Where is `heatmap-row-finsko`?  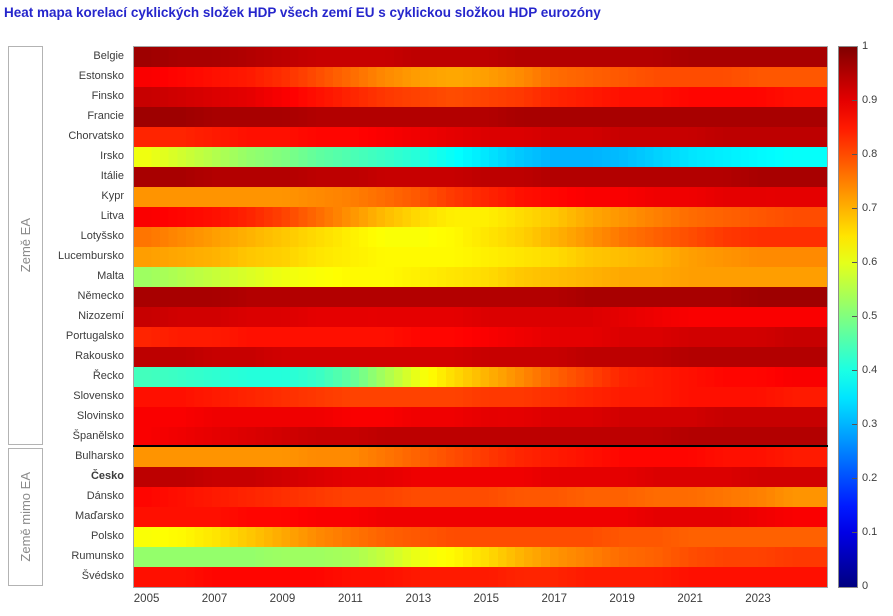
heatmap-row-finsko is located at coordinates (480, 97).